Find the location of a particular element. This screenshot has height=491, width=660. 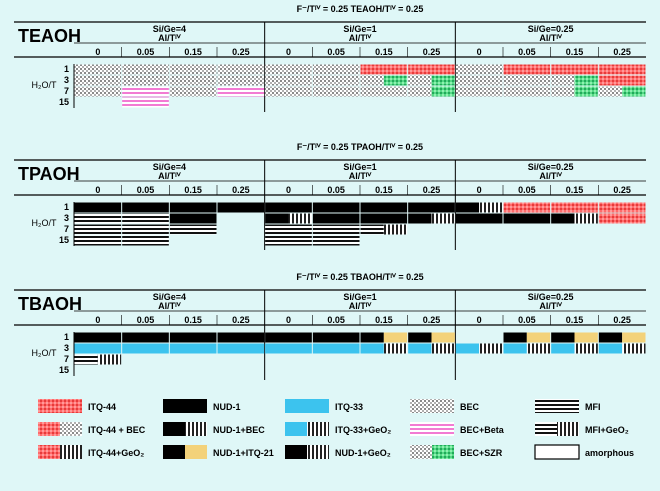

legend-item: ITQ-44 is located at coordinates (77, 406).